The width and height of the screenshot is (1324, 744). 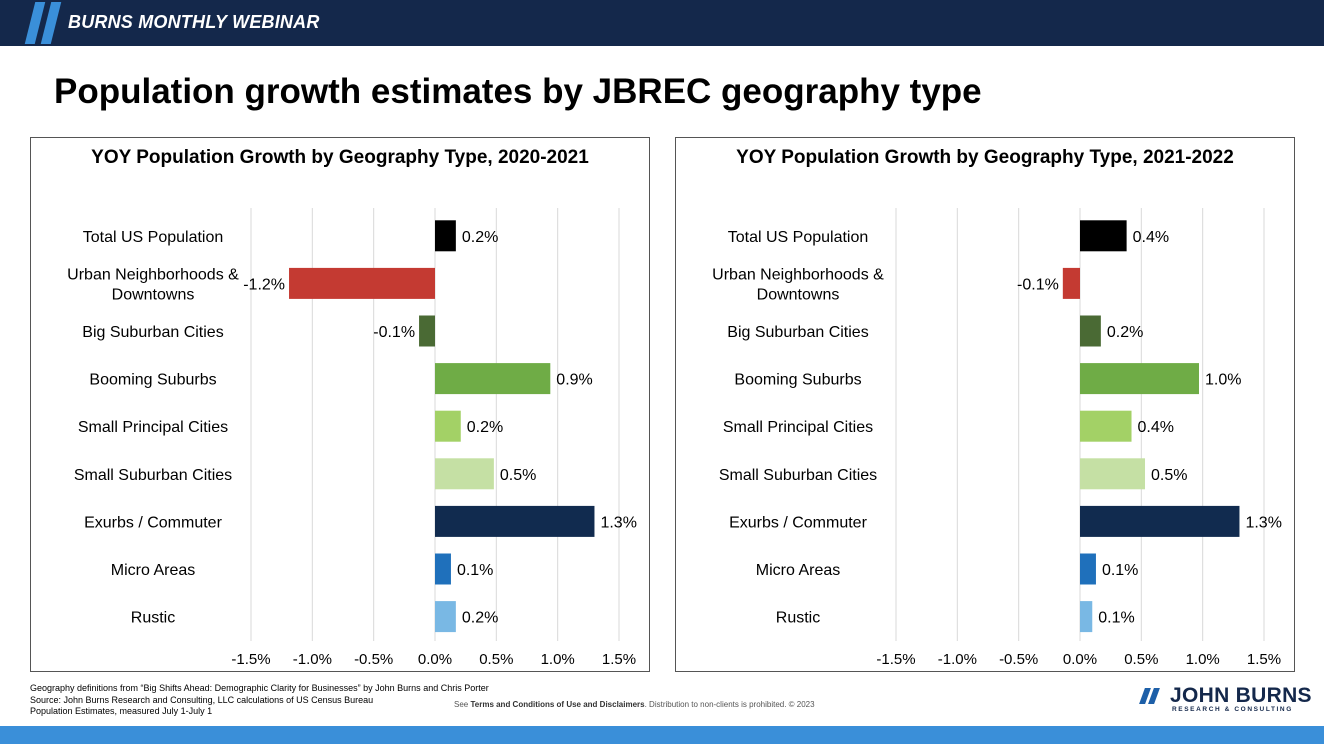 What do you see at coordinates (194, 22) in the screenshot?
I see `header-title: BURNS MONTHLY WEBINAR` at bounding box center [194, 22].